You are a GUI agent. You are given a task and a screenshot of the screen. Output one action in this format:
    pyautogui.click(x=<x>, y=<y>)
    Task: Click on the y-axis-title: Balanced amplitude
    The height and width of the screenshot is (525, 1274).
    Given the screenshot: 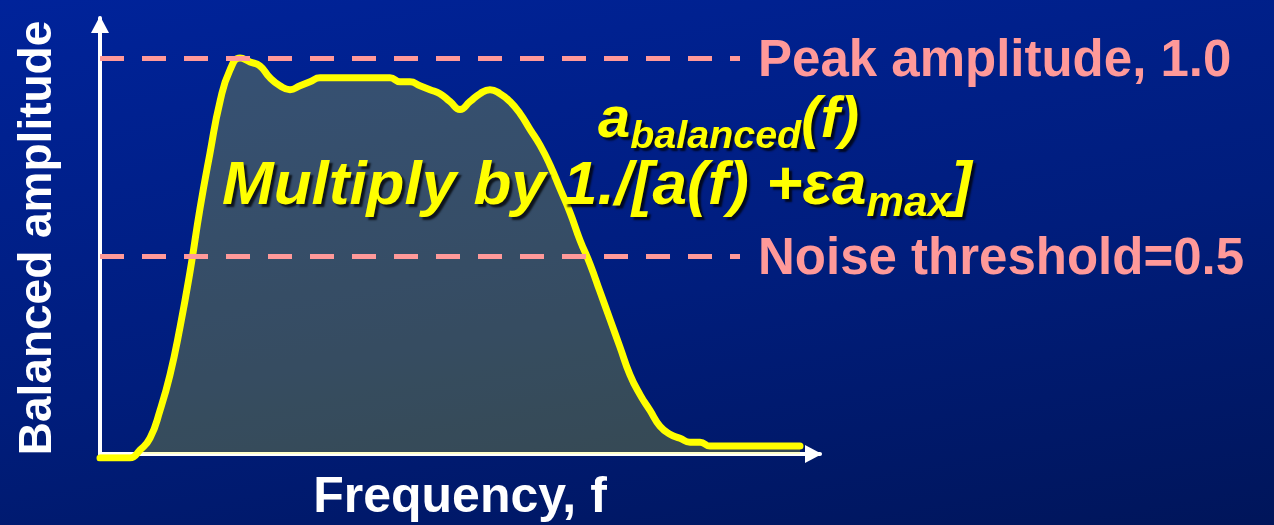 What is the action you would take?
    pyautogui.click(x=35, y=238)
    